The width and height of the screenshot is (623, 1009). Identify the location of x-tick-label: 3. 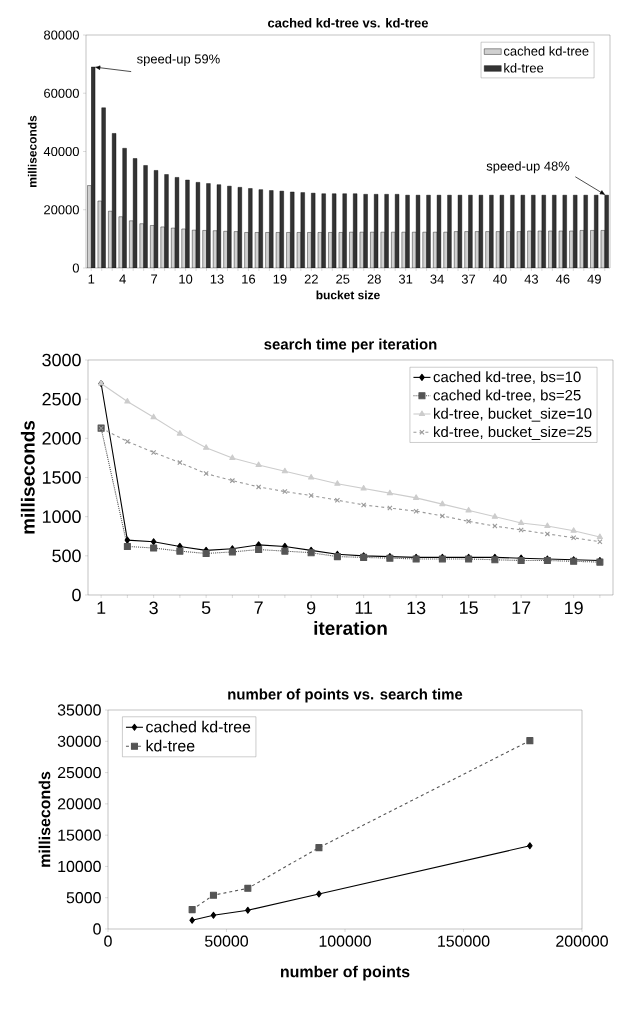
(153, 608).